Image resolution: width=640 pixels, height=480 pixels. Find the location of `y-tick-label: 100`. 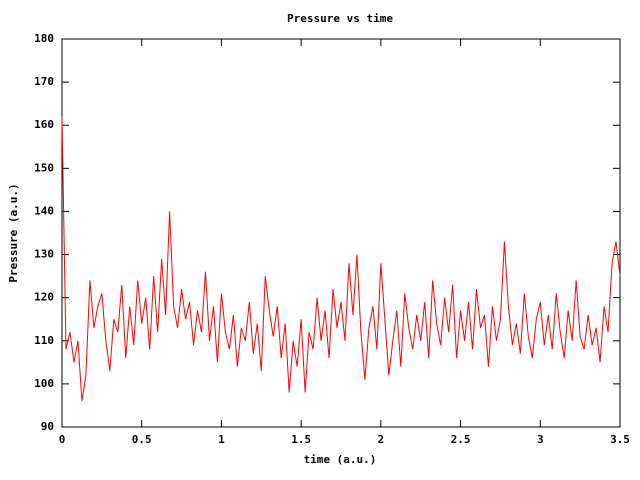

y-tick-label: 100 is located at coordinates (44, 383).